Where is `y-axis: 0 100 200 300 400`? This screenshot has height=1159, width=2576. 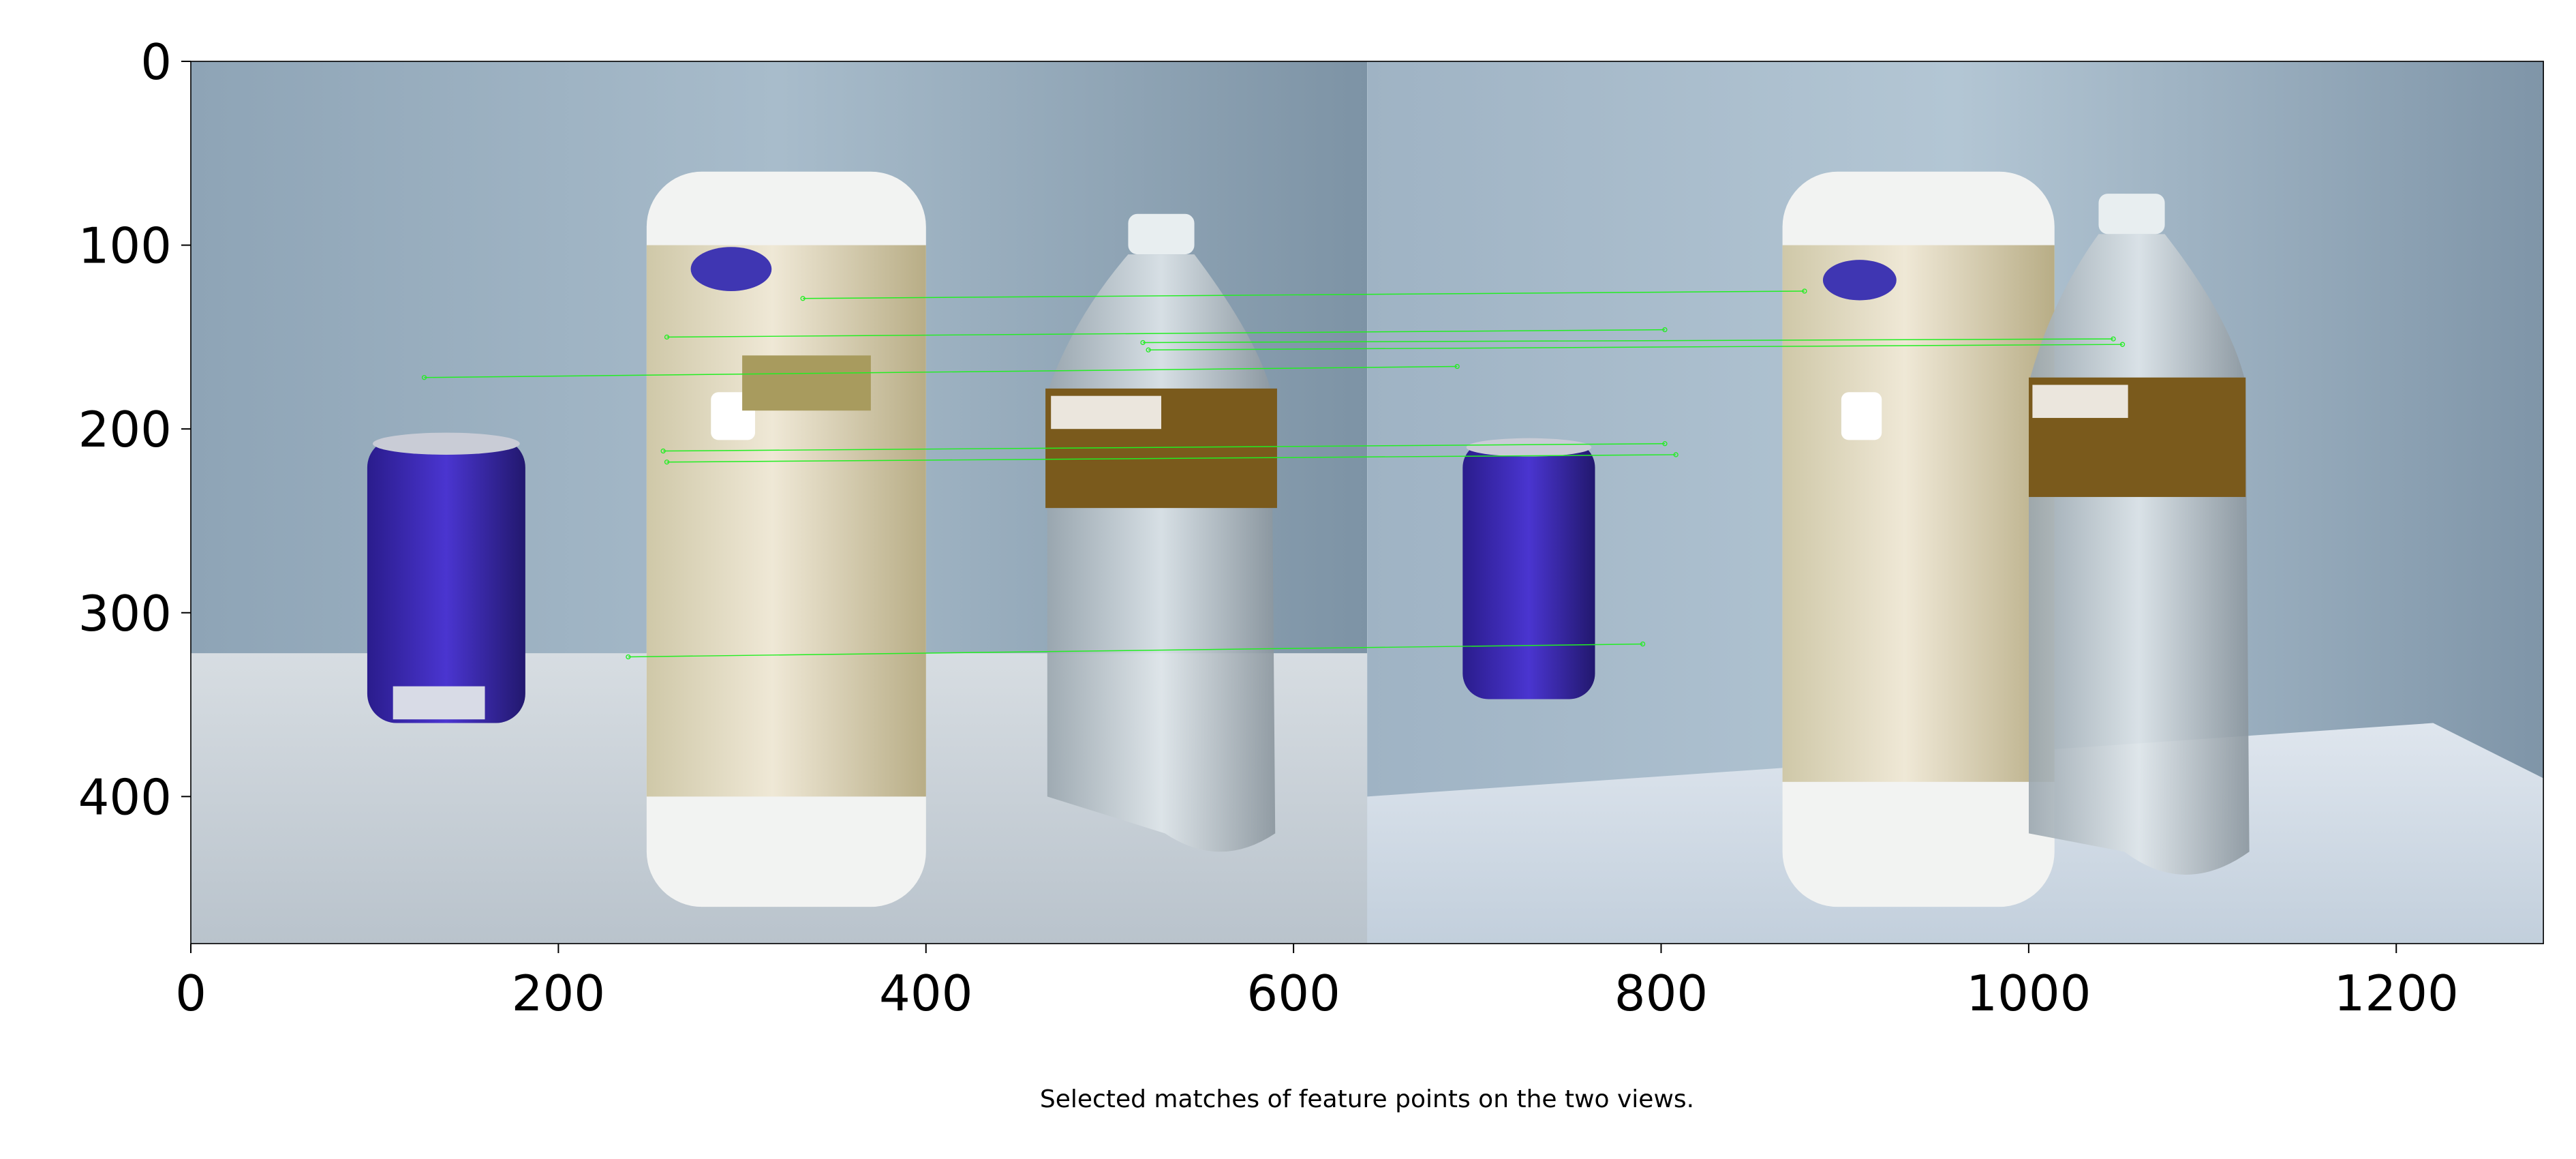
y-axis: 0 100 200 300 400 is located at coordinates (134, 429).